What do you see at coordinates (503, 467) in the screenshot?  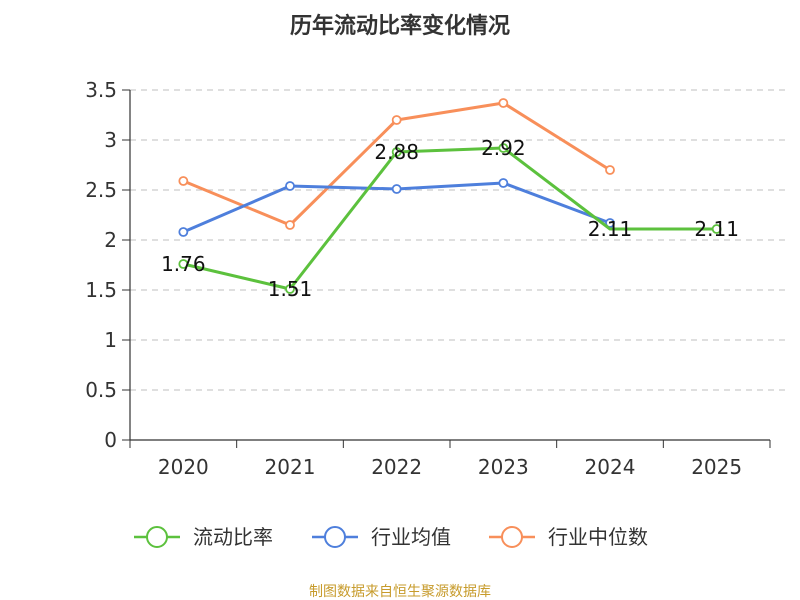 I see `x-tick-label: 2023` at bounding box center [503, 467].